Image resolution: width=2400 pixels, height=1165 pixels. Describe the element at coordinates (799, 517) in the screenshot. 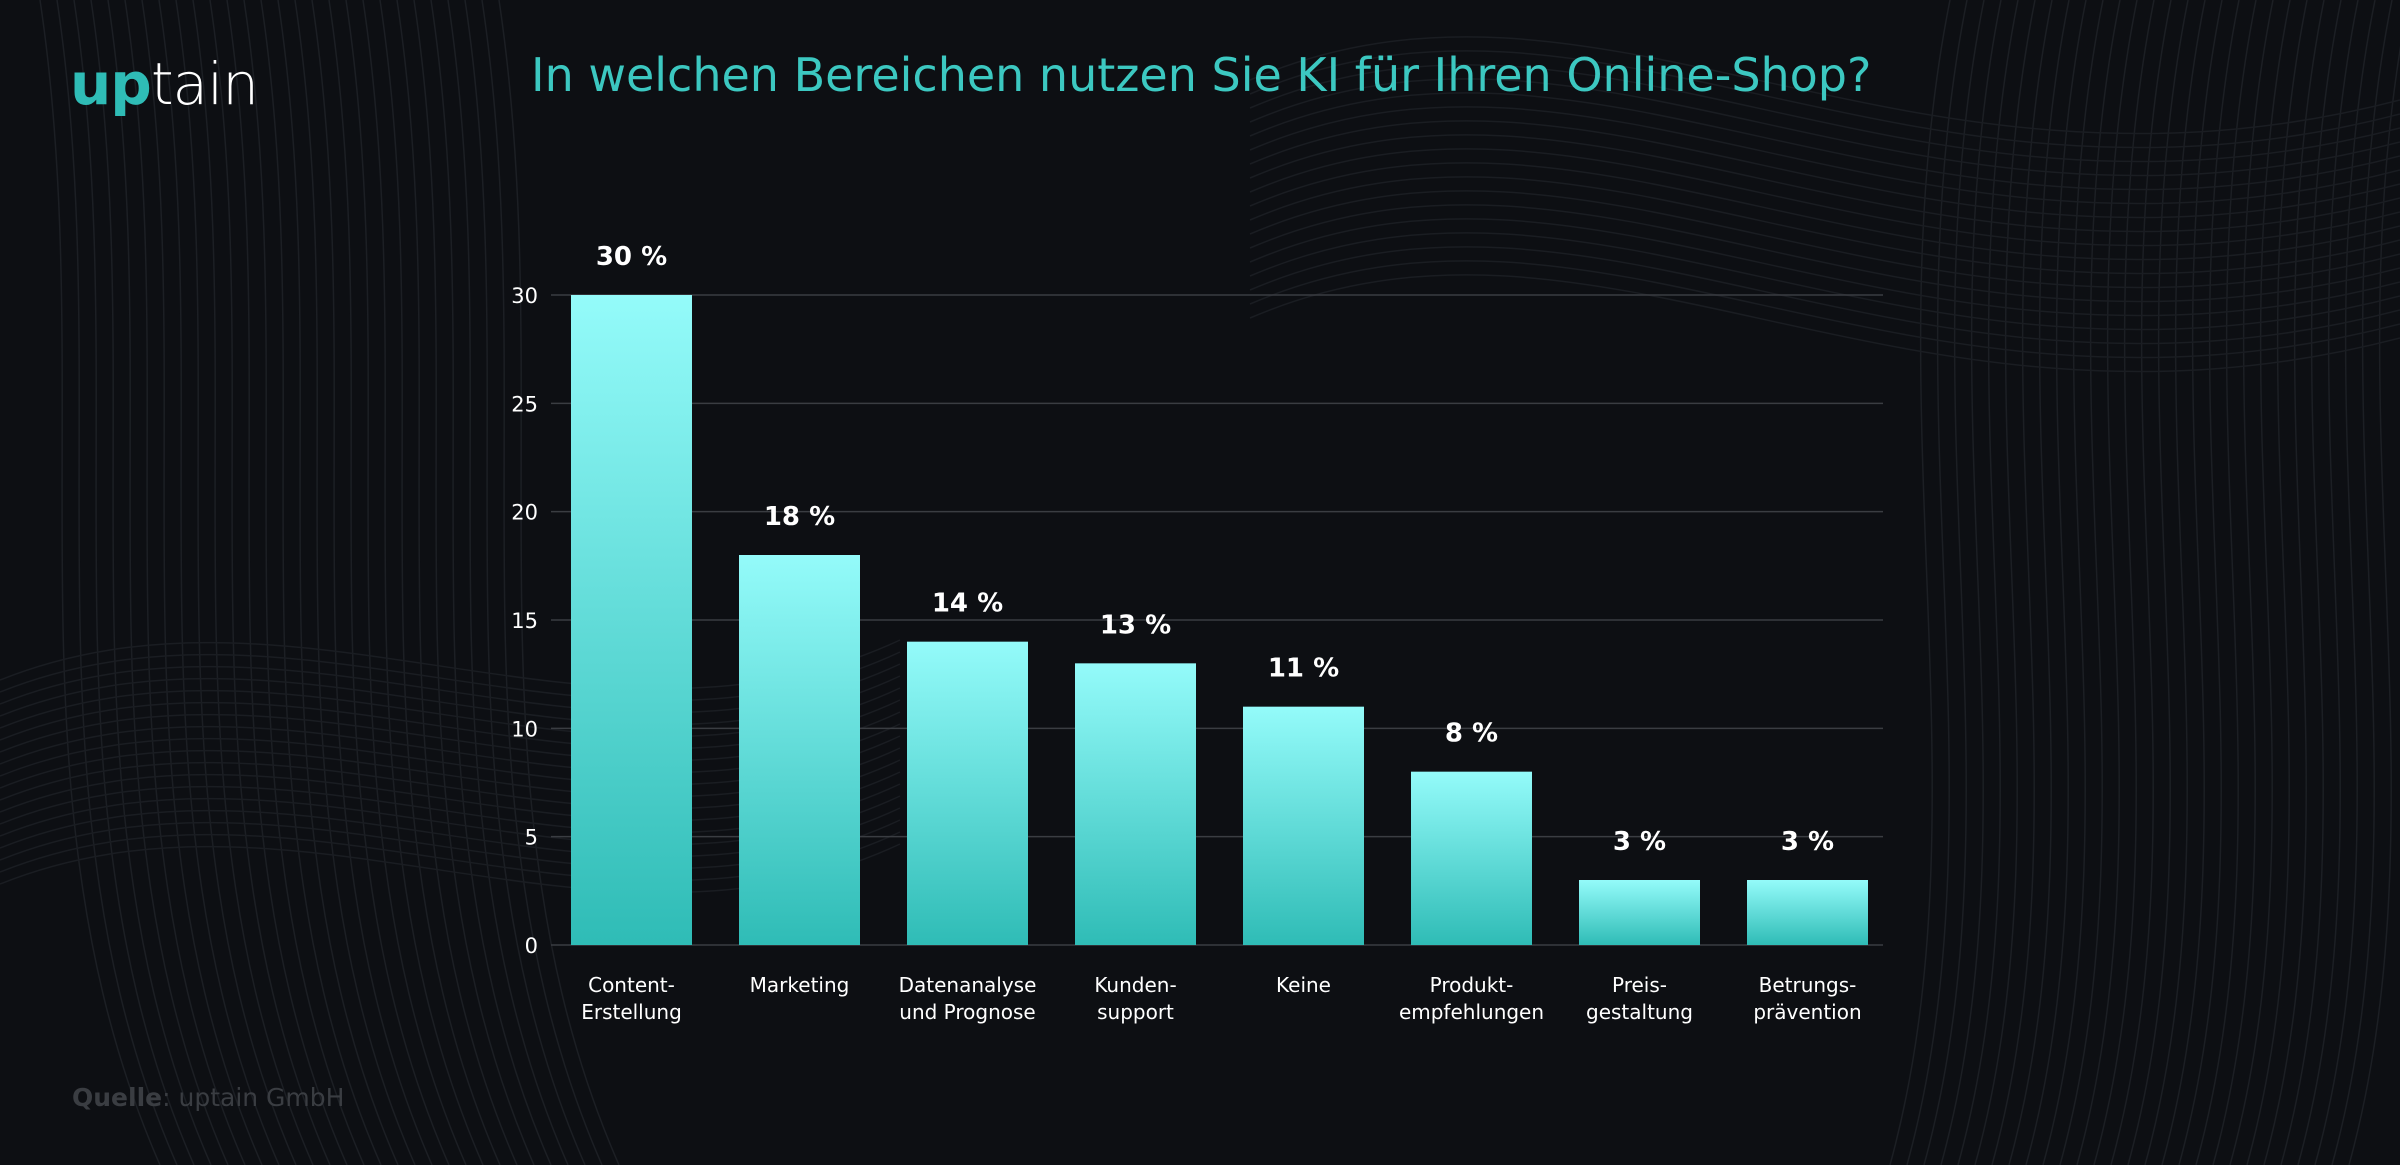

I see `data-label: 18 %` at that location.